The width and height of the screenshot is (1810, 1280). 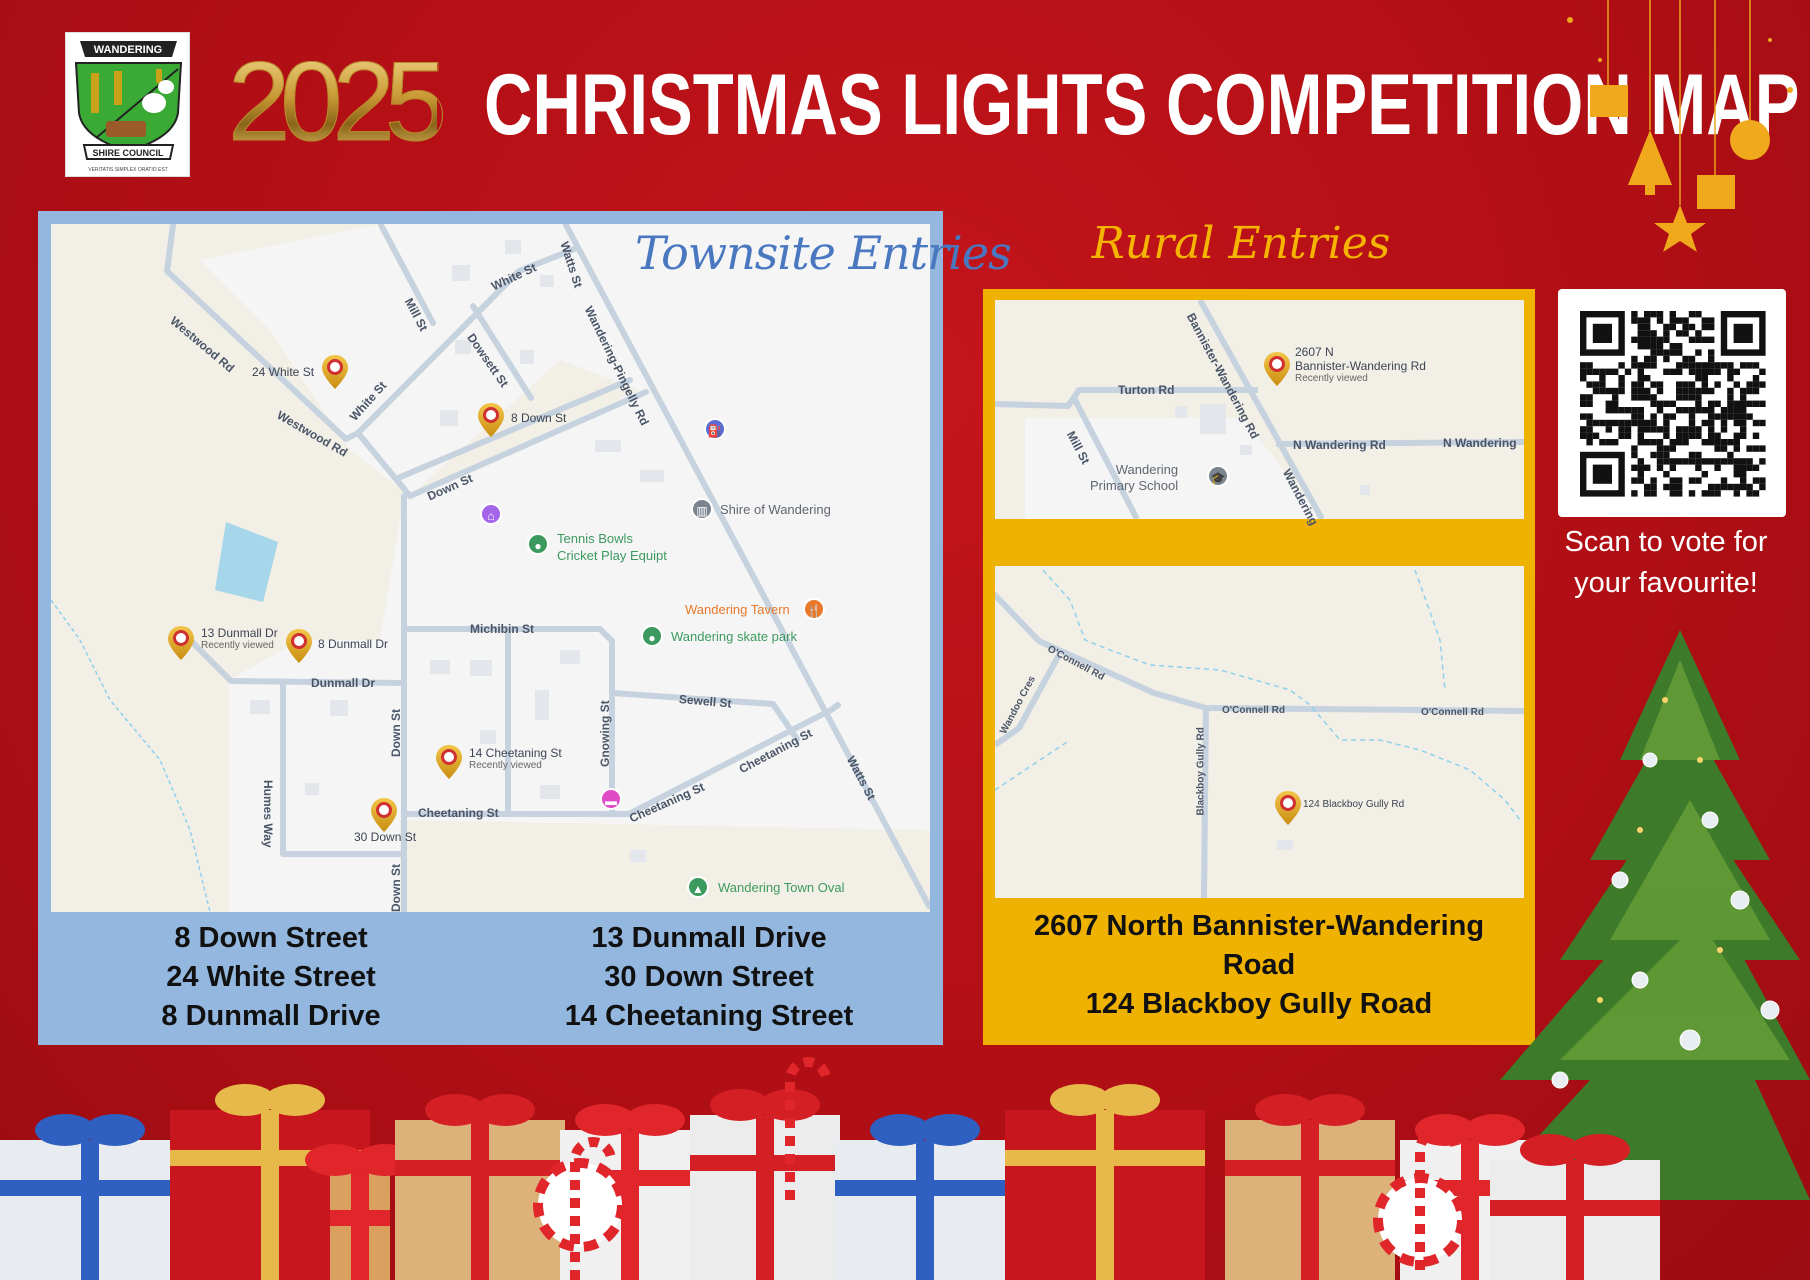 What do you see at coordinates (458, 813) in the screenshot?
I see `road-label: Cheetaning St` at bounding box center [458, 813].